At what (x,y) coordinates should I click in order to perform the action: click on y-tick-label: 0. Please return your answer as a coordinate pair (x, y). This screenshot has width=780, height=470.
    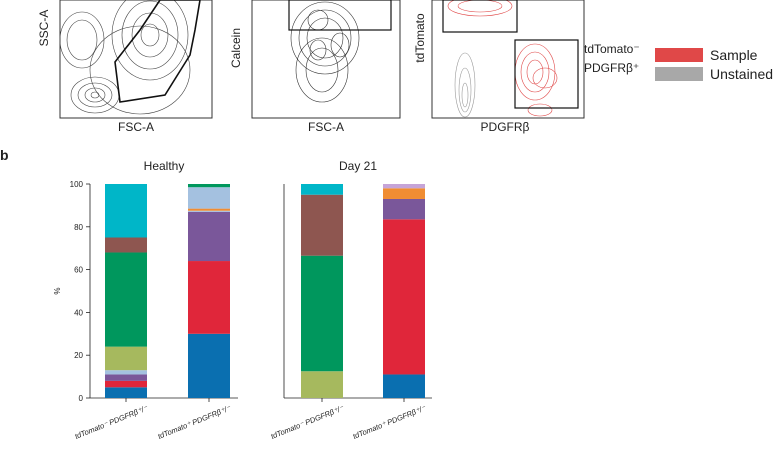
    Looking at the image, I should click on (81, 398).